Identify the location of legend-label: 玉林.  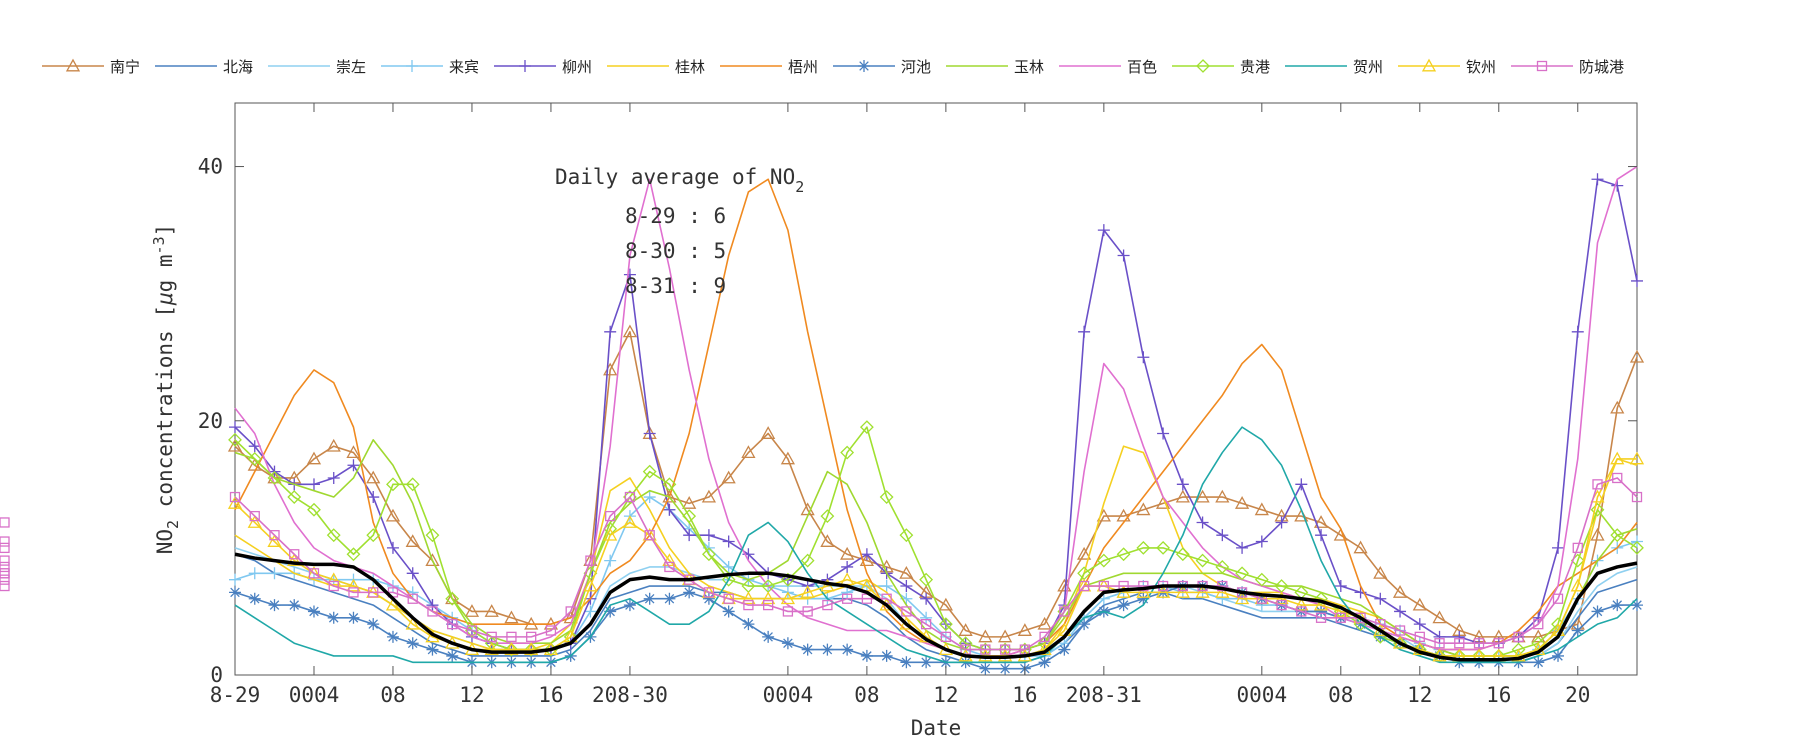
(1029, 67).